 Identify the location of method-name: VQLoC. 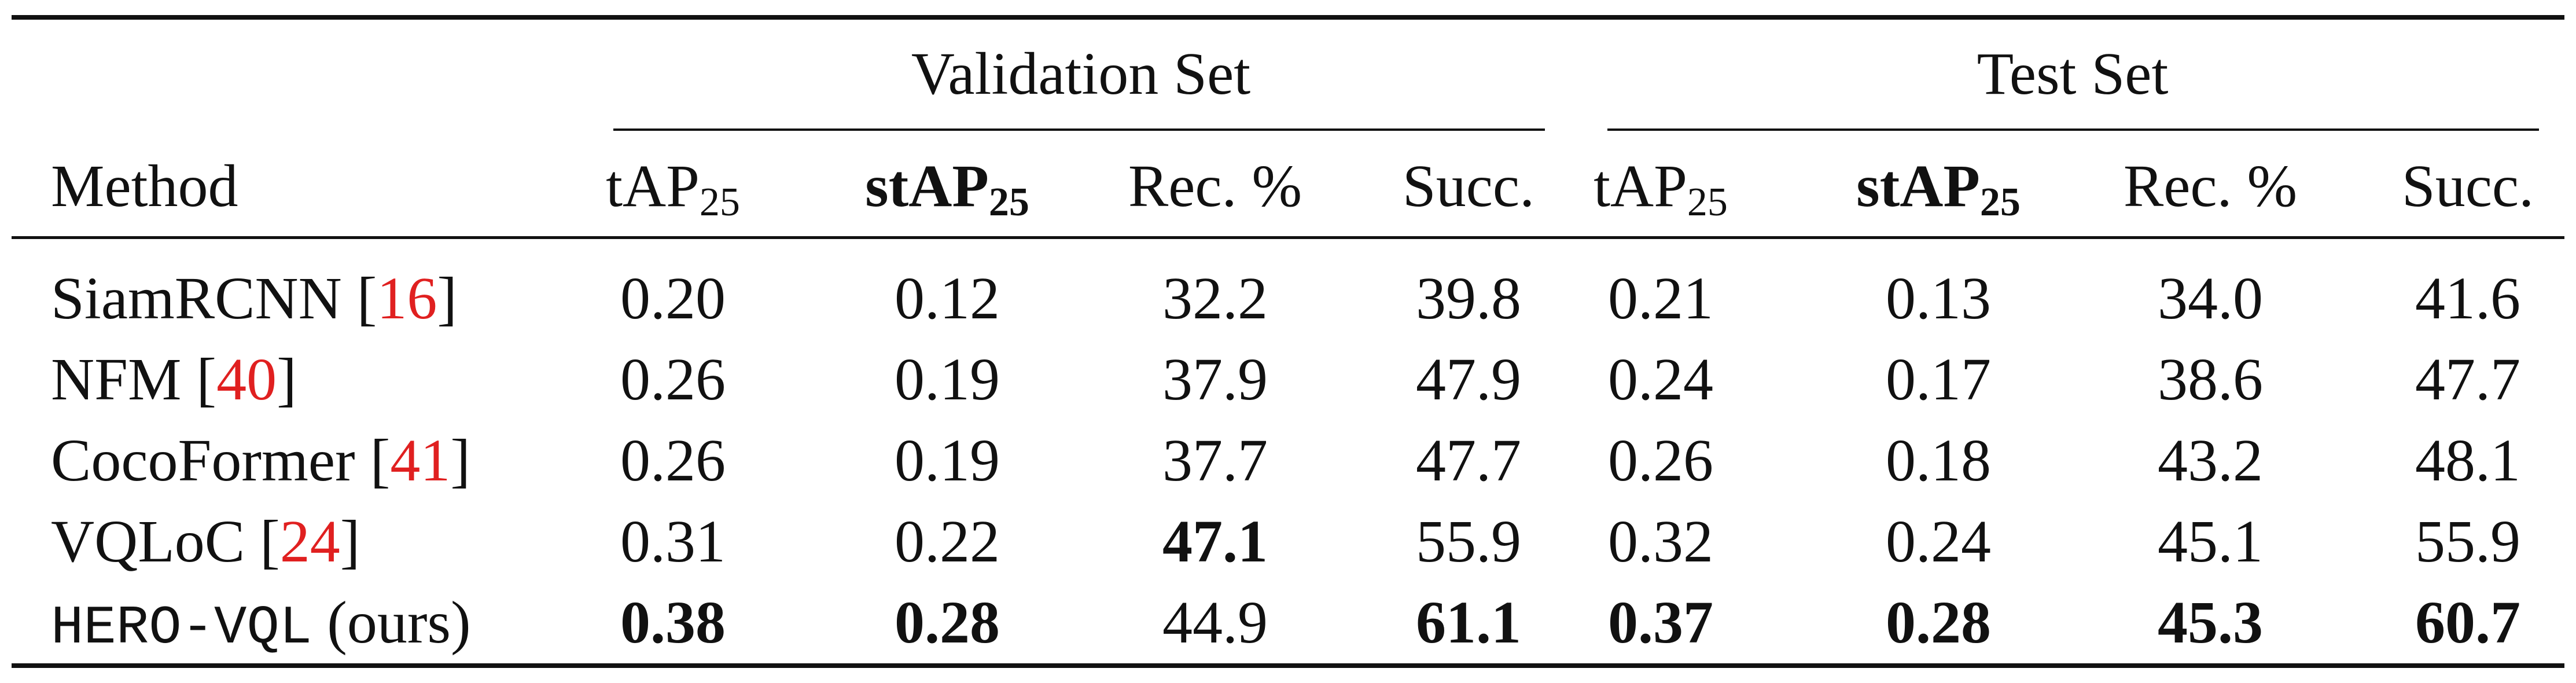
(155, 541).